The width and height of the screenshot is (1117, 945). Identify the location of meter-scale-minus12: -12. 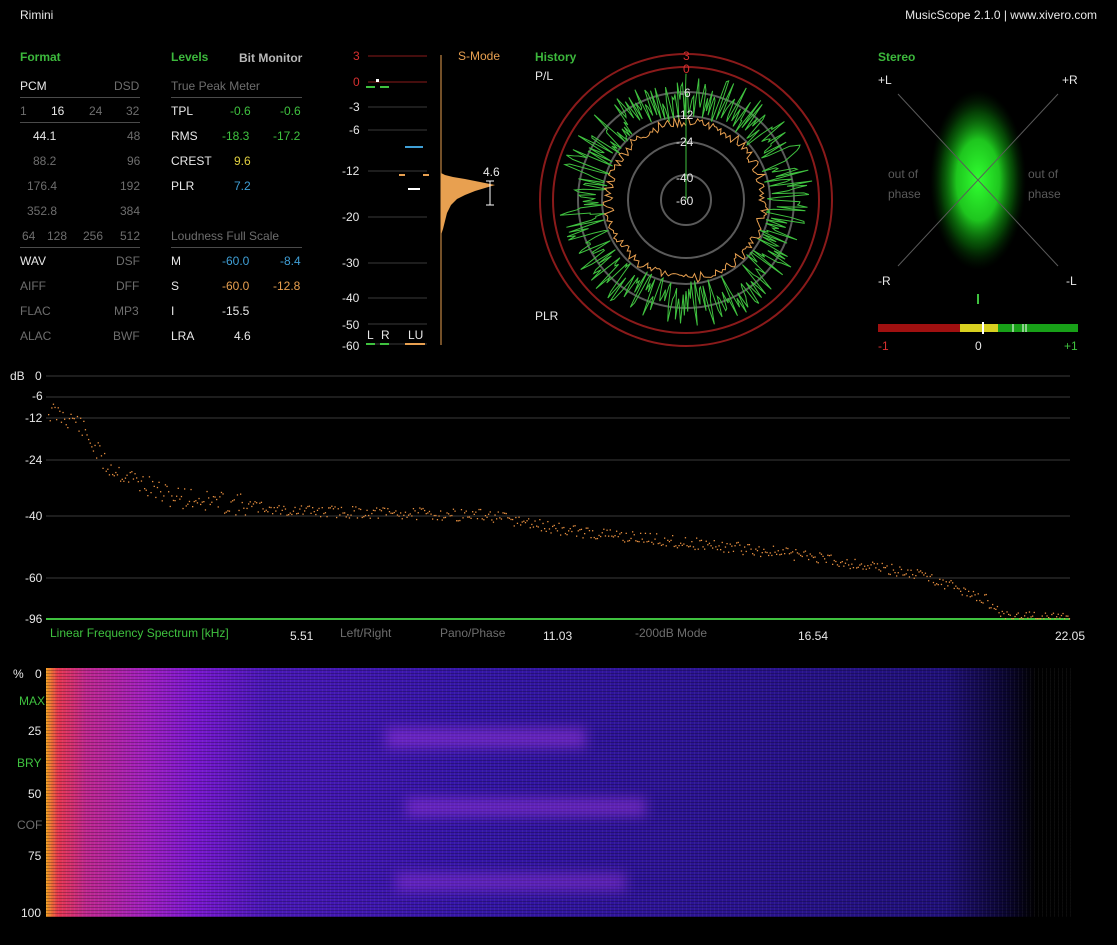
(351, 171).